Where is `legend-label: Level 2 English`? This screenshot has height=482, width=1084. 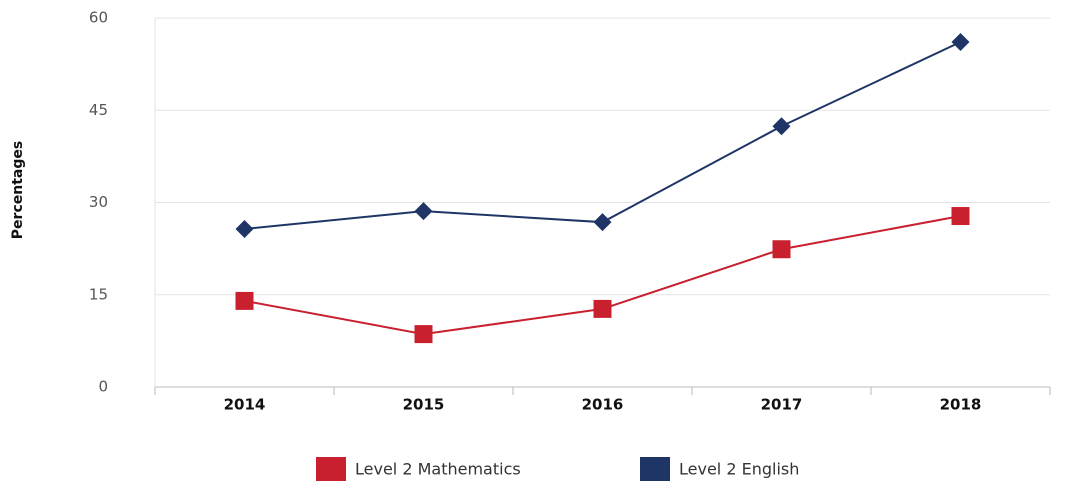
legend-label: Level 2 English is located at coordinates (739, 469).